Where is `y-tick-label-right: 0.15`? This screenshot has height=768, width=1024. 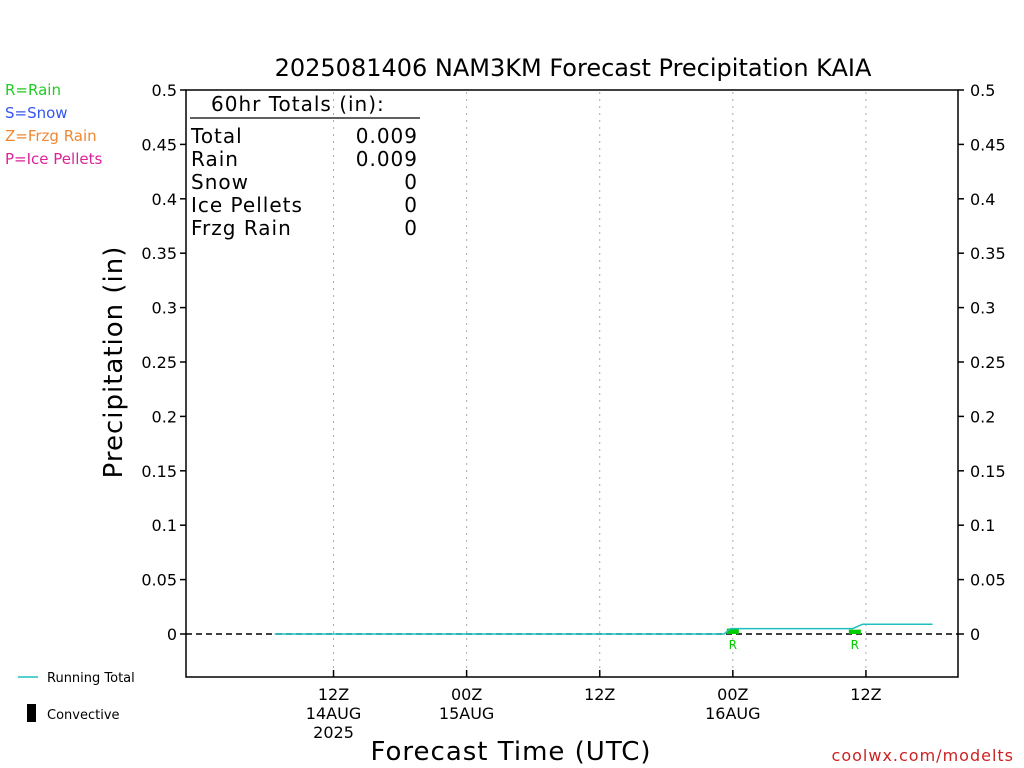 y-tick-label-right: 0.15 is located at coordinates (988, 471).